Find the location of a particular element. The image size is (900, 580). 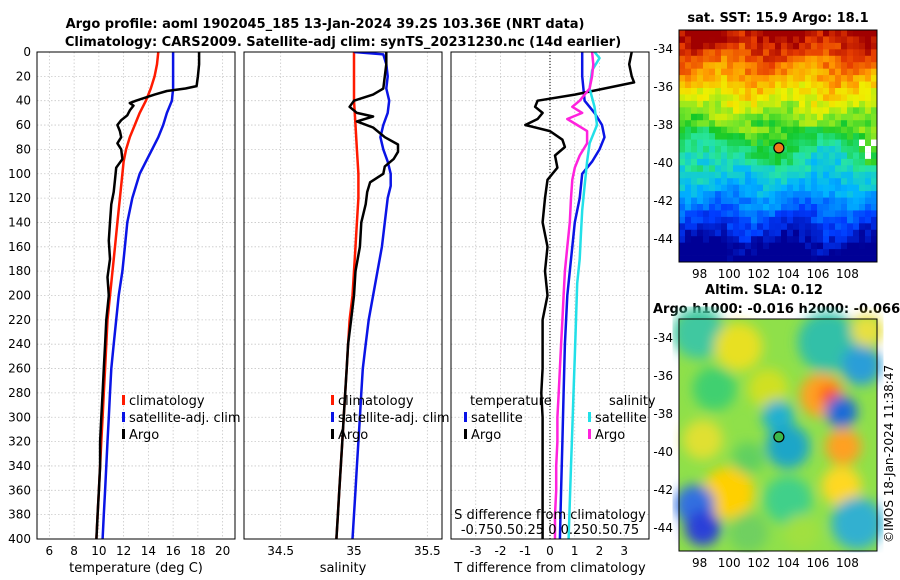

map-lat-tick: -40 is located at coordinates (663, 163).